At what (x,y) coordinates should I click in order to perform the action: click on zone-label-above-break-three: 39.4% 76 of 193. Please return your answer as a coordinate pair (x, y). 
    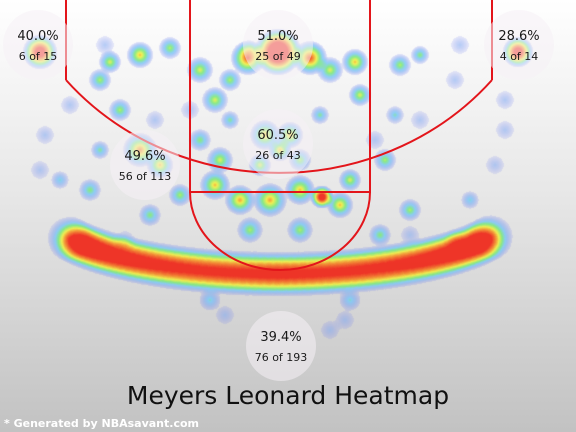
    Looking at the image, I should click on (281, 346).